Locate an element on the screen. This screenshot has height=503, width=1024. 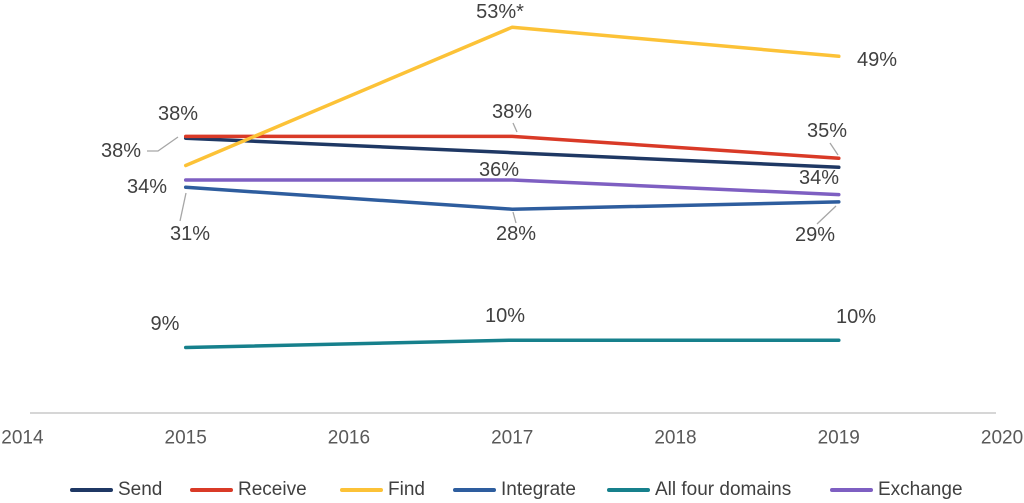
x-tick-2019: 2019 is located at coordinates (839, 438).